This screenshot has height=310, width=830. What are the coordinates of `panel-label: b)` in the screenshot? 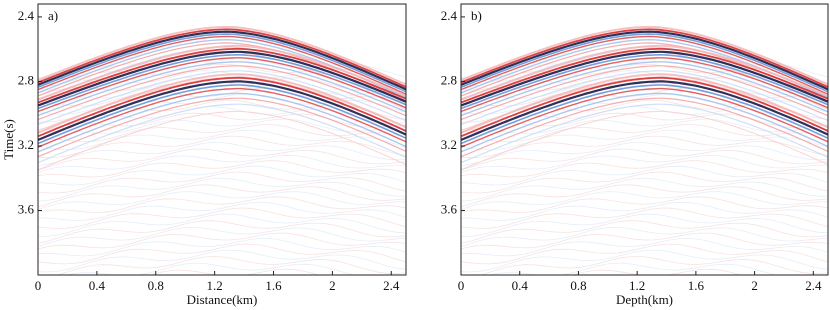 It's located at (476, 15).